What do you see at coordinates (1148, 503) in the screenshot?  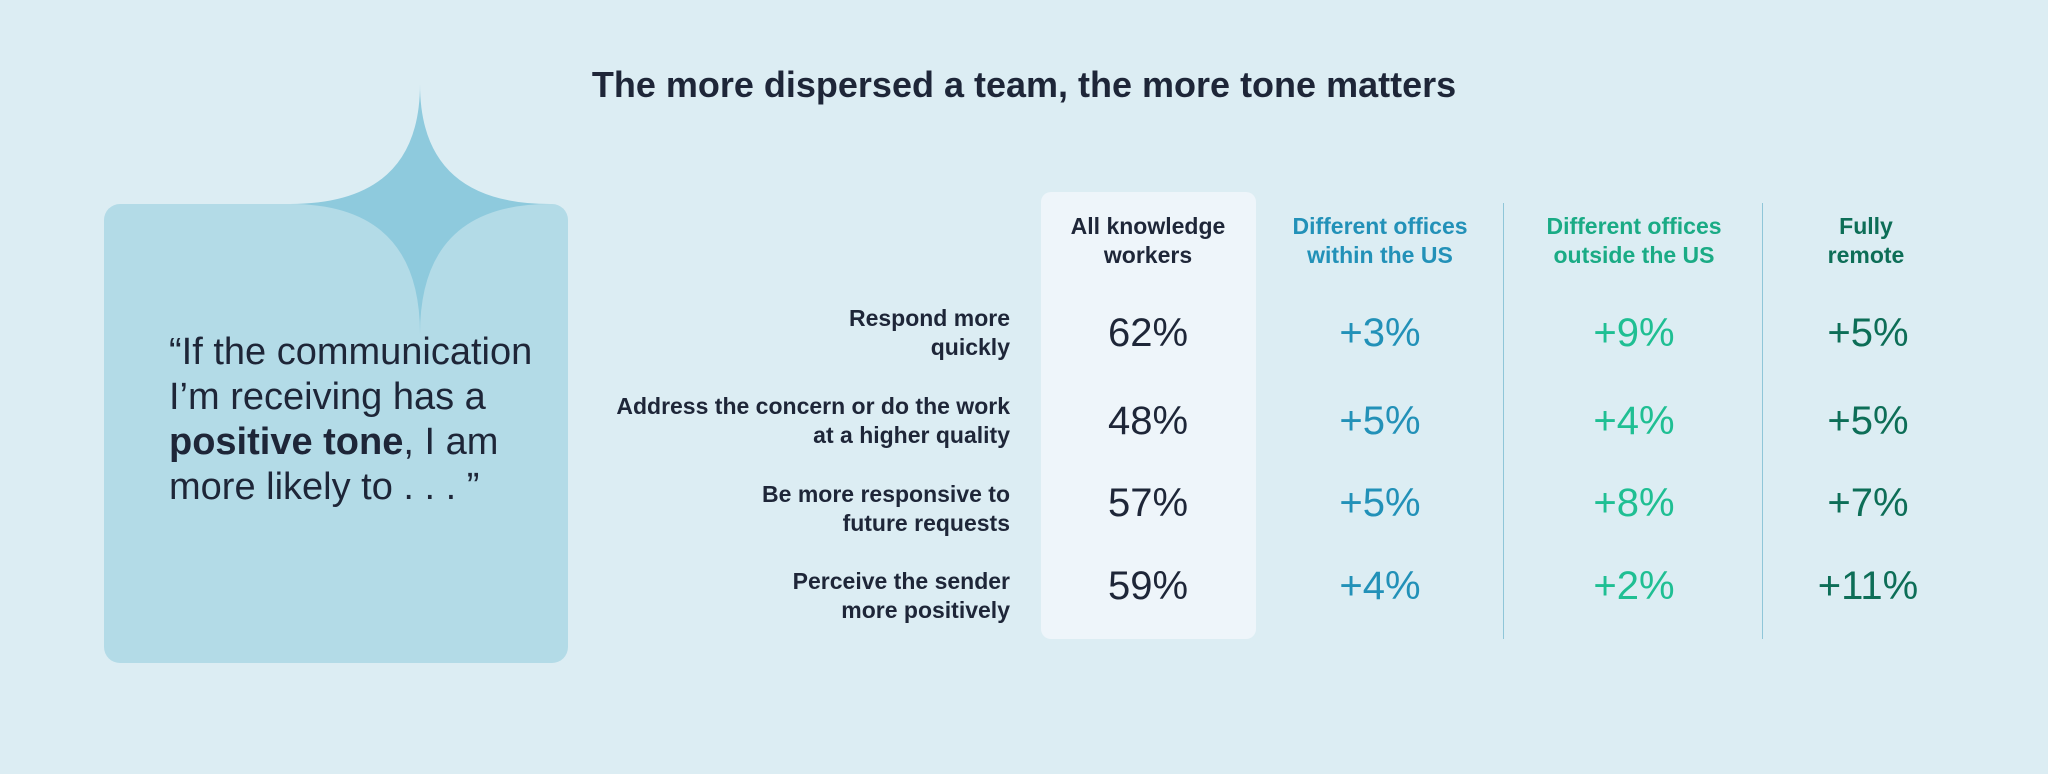 I see `cell-more-responsive-all: 57%` at bounding box center [1148, 503].